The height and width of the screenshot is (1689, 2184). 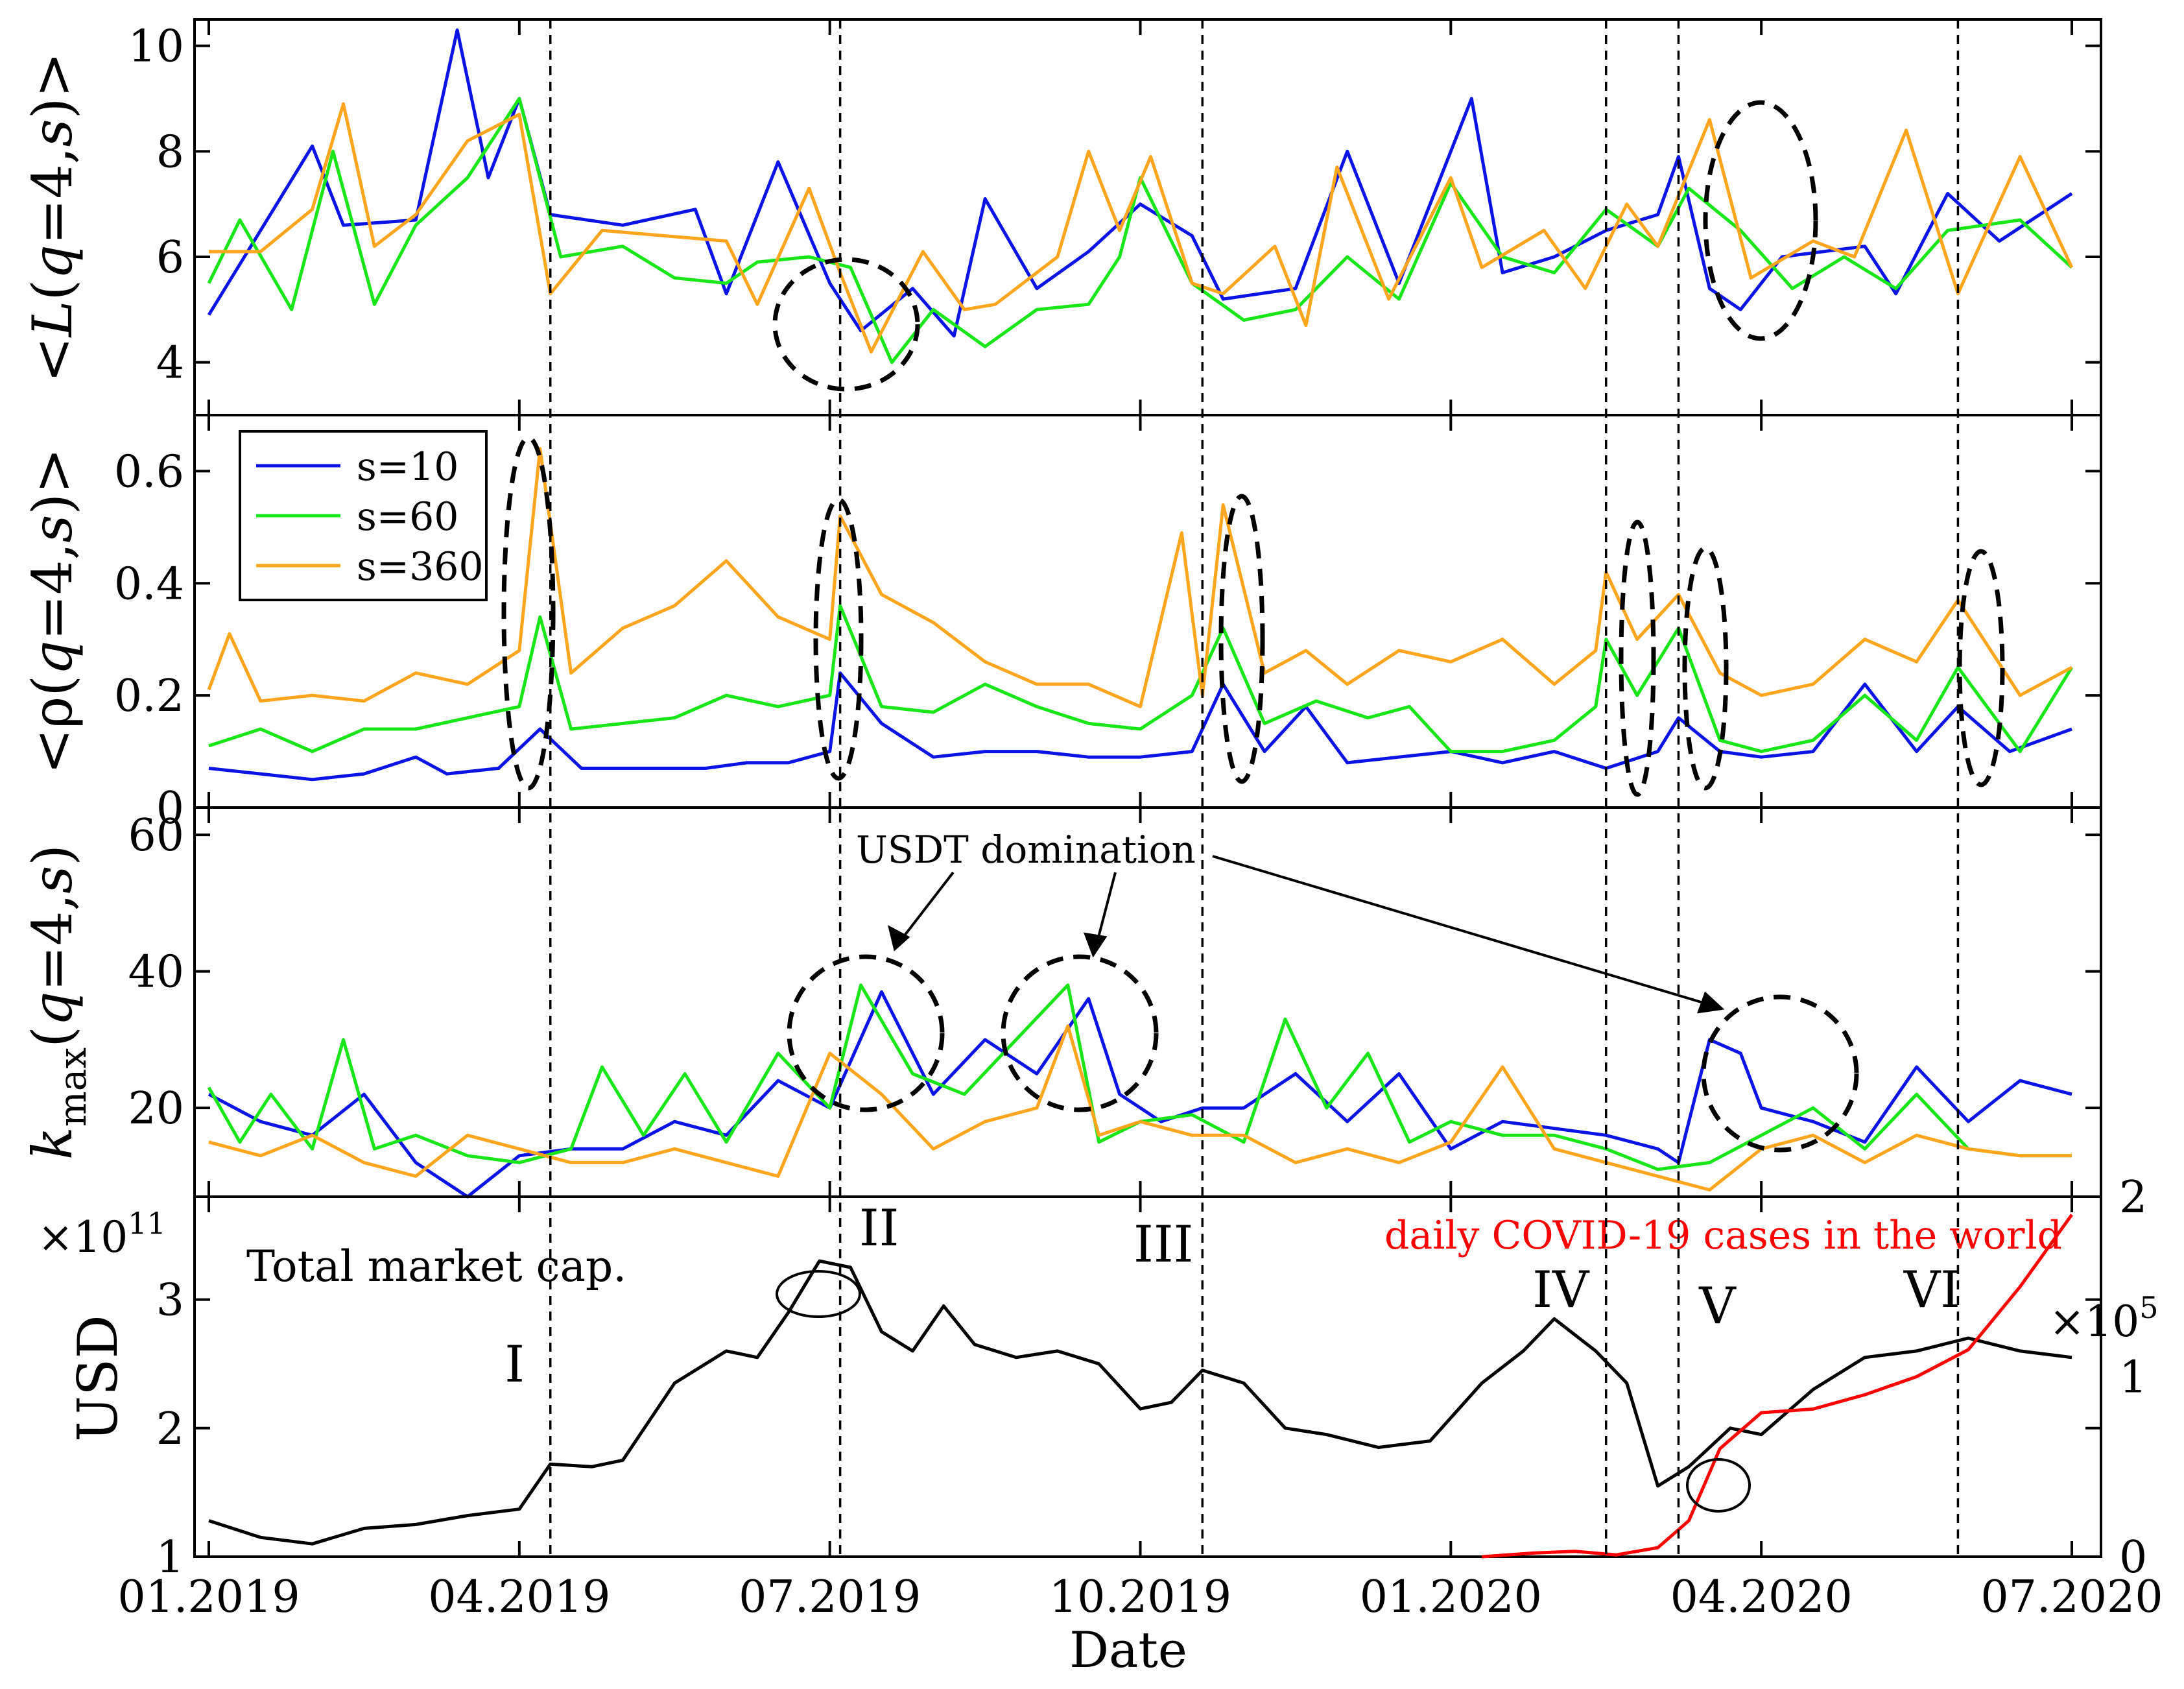 What do you see at coordinates (514, 1365) in the screenshot?
I see `event-label-I: I` at bounding box center [514, 1365].